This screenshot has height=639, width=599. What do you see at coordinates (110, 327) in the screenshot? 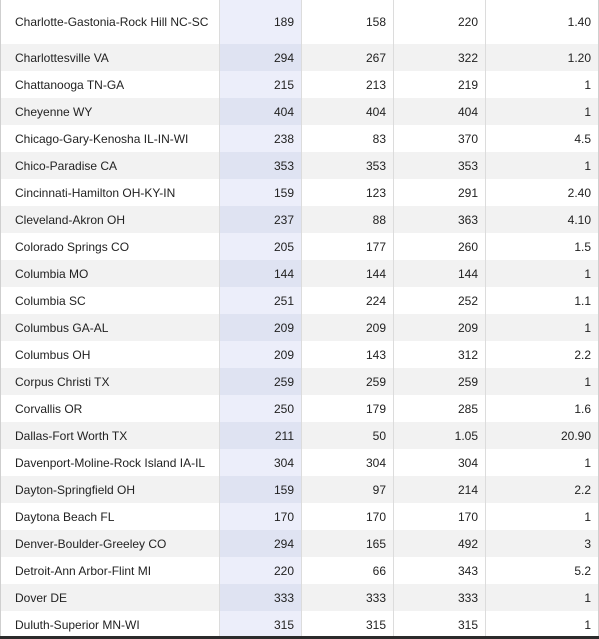
I see `metro-area-cell: Columbus GA-AL` at bounding box center [110, 327].